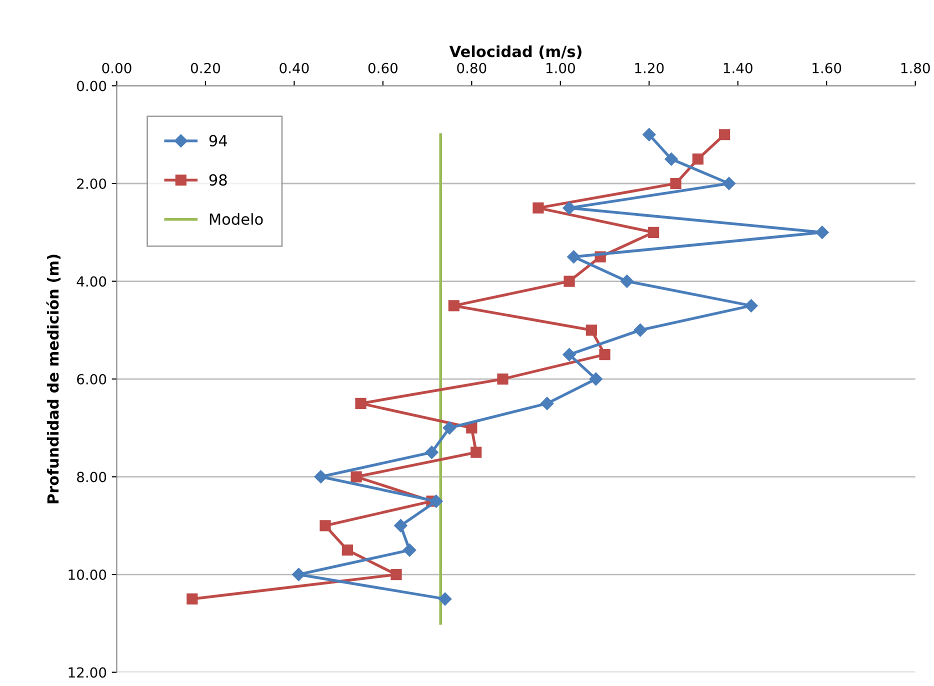 The width and height of the screenshot is (934, 686). What do you see at coordinates (915, 68) in the screenshot?
I see `x-tick-label: 1.80` at bounding box center [915, 68].